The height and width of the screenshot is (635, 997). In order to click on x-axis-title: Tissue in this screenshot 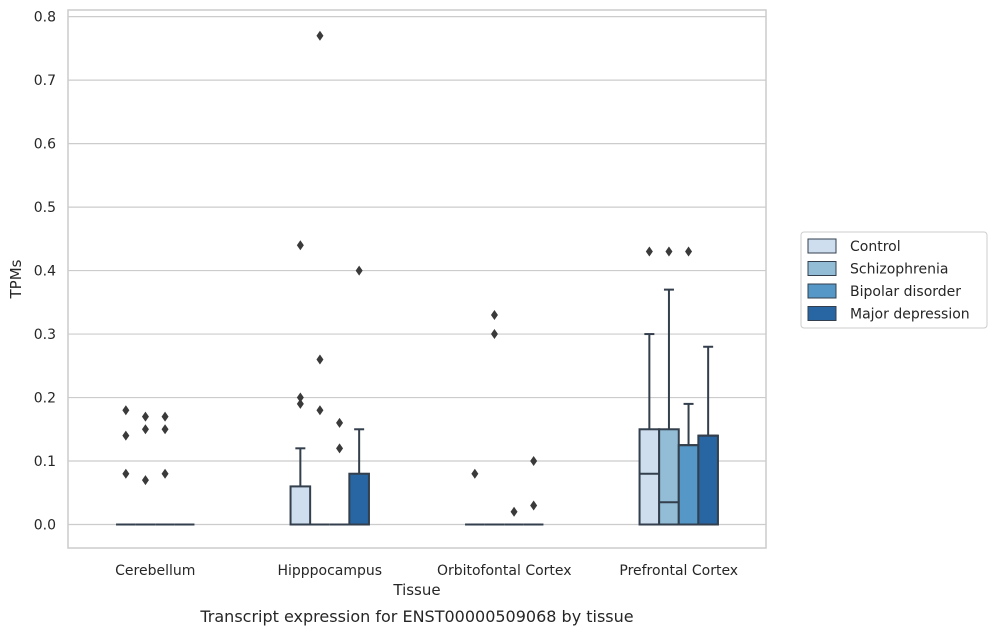, I will do `click(416, 590)`.